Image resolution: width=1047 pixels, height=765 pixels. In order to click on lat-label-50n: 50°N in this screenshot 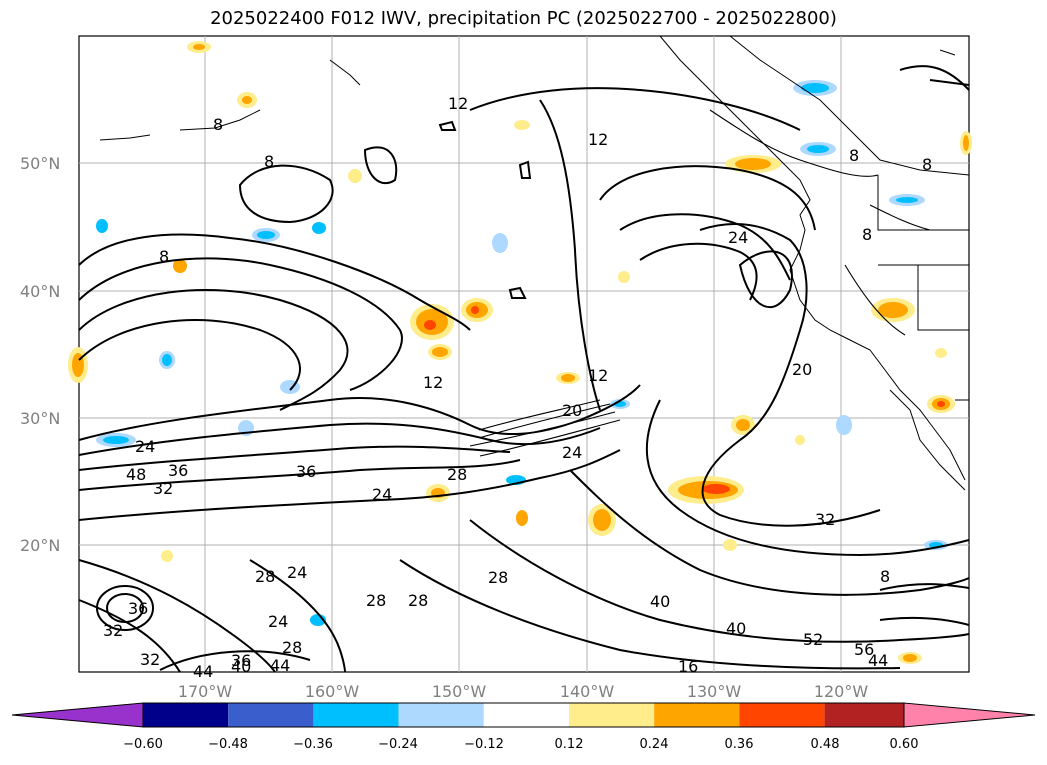, I will do `click(40, 163)`.